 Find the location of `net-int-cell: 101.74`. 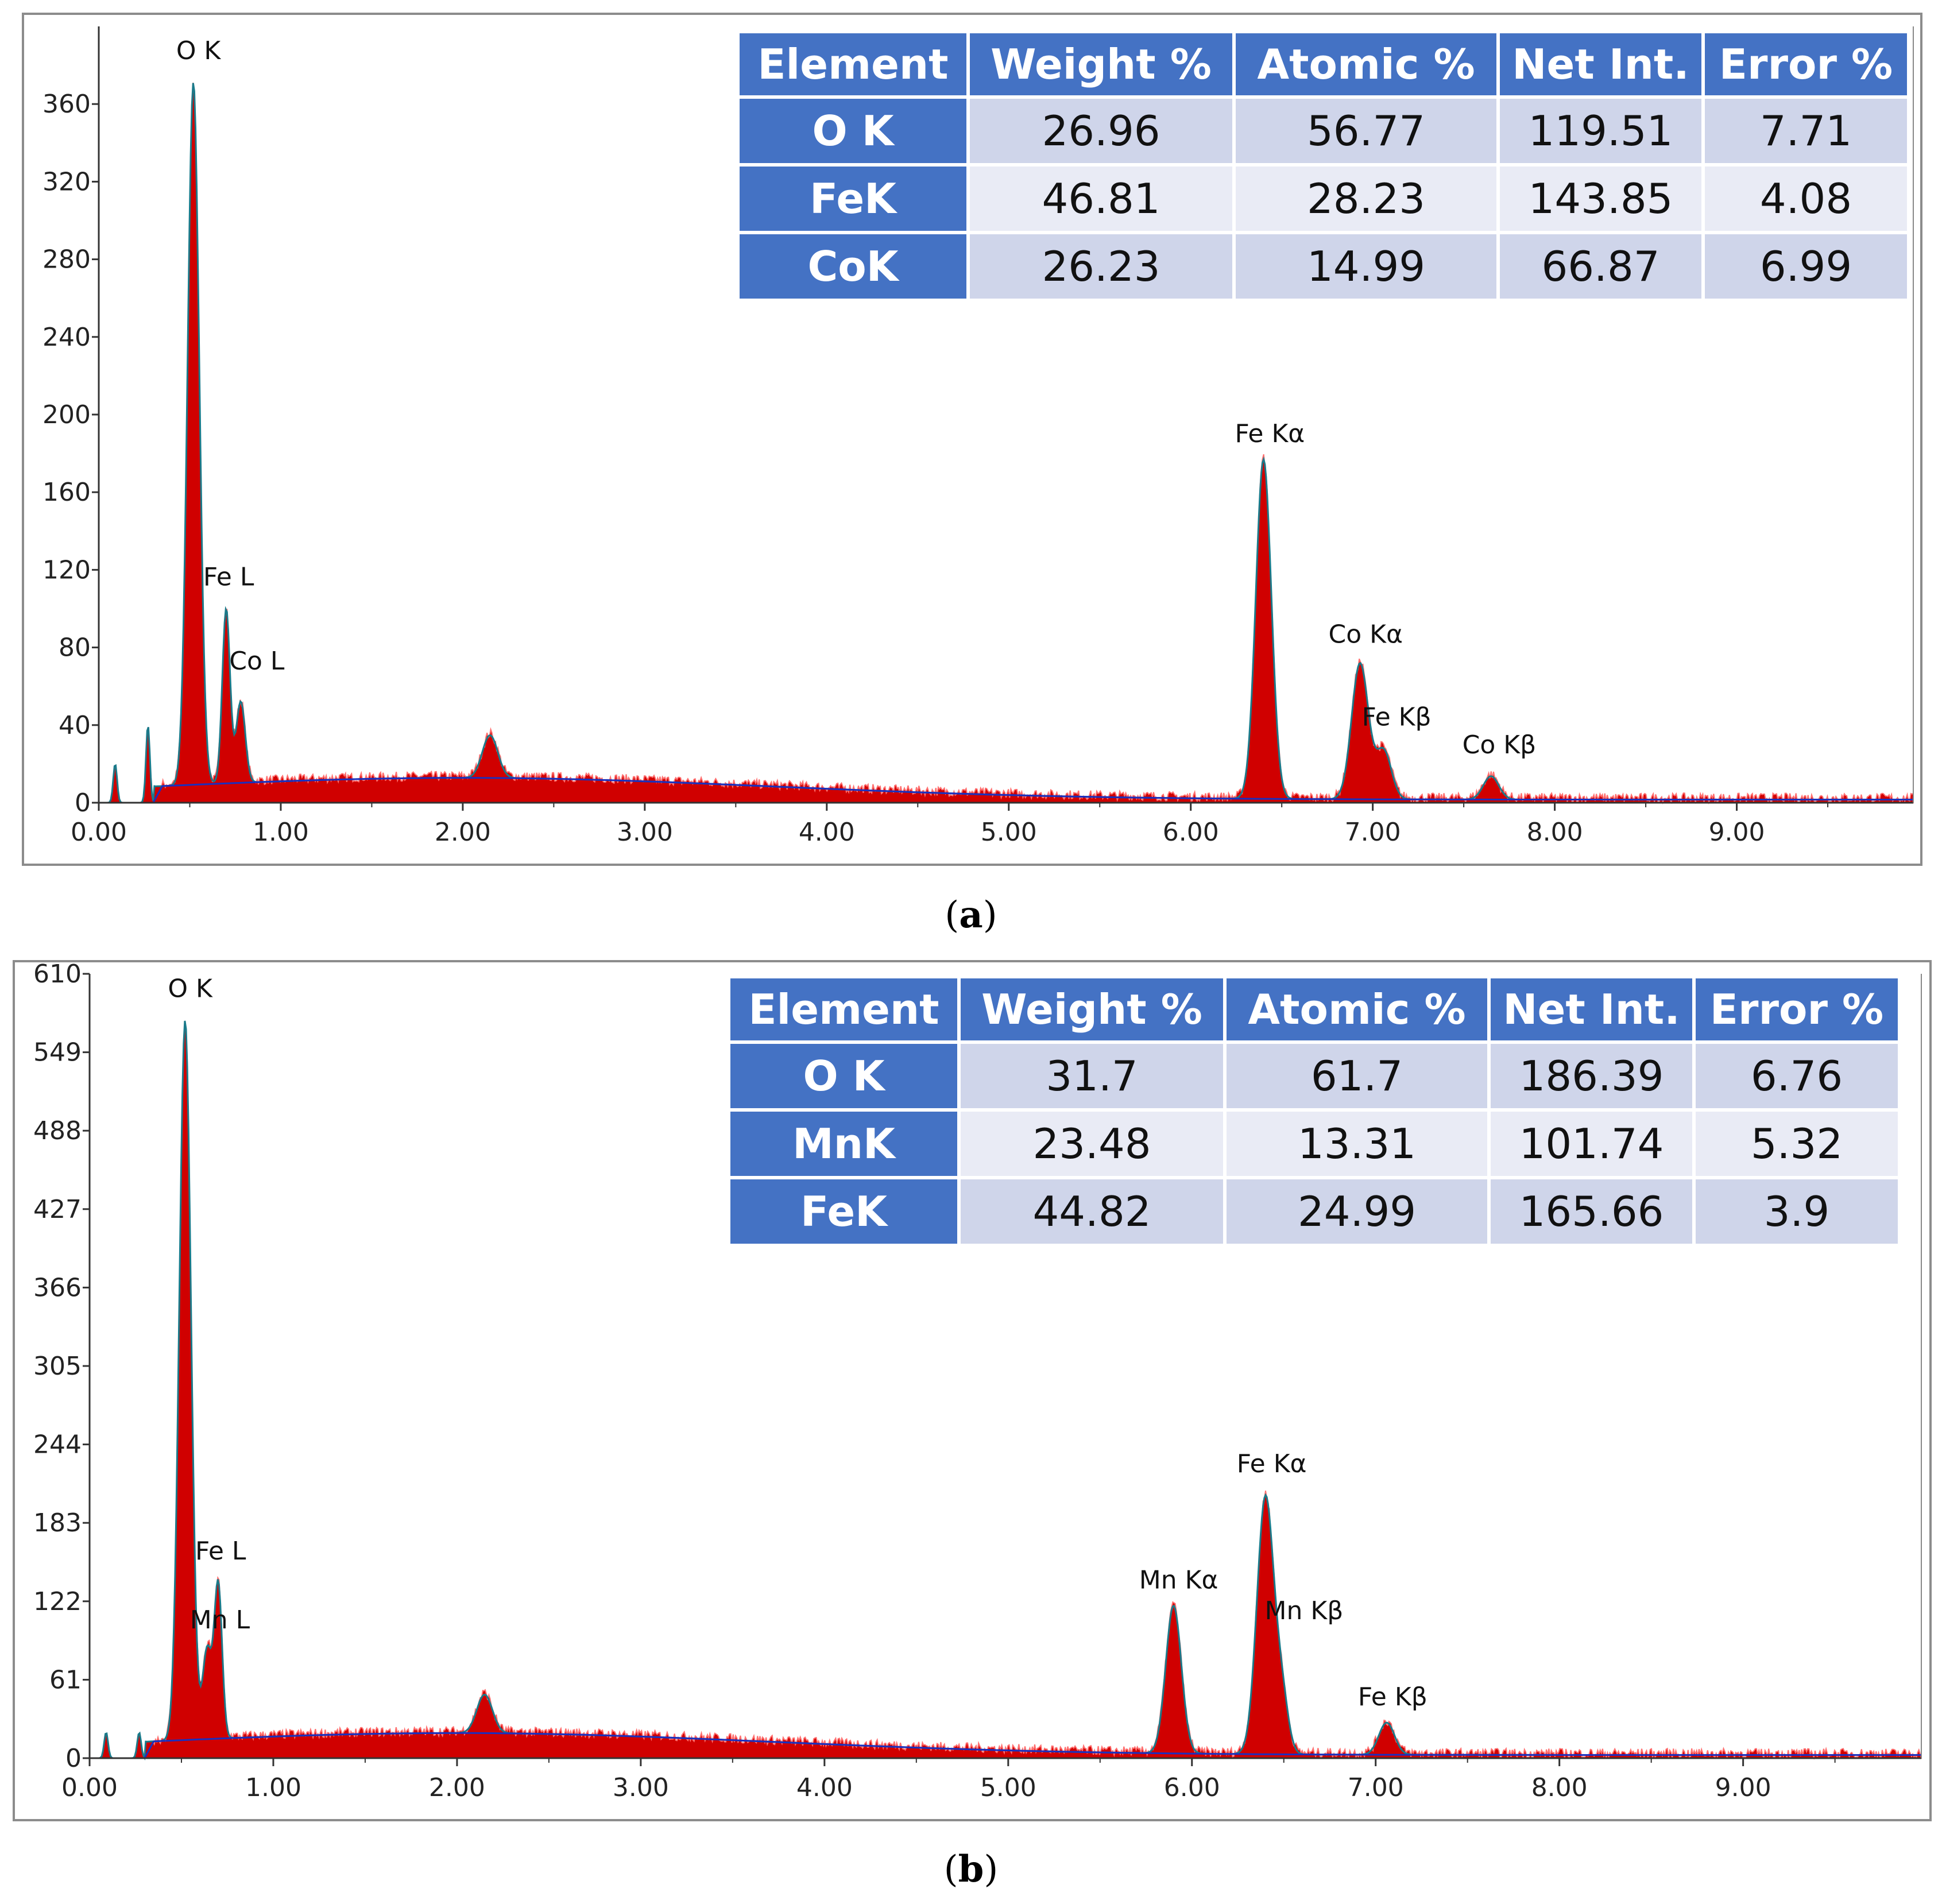

net-int-cell: 101.74 is located at coordinates (1591, 1144).